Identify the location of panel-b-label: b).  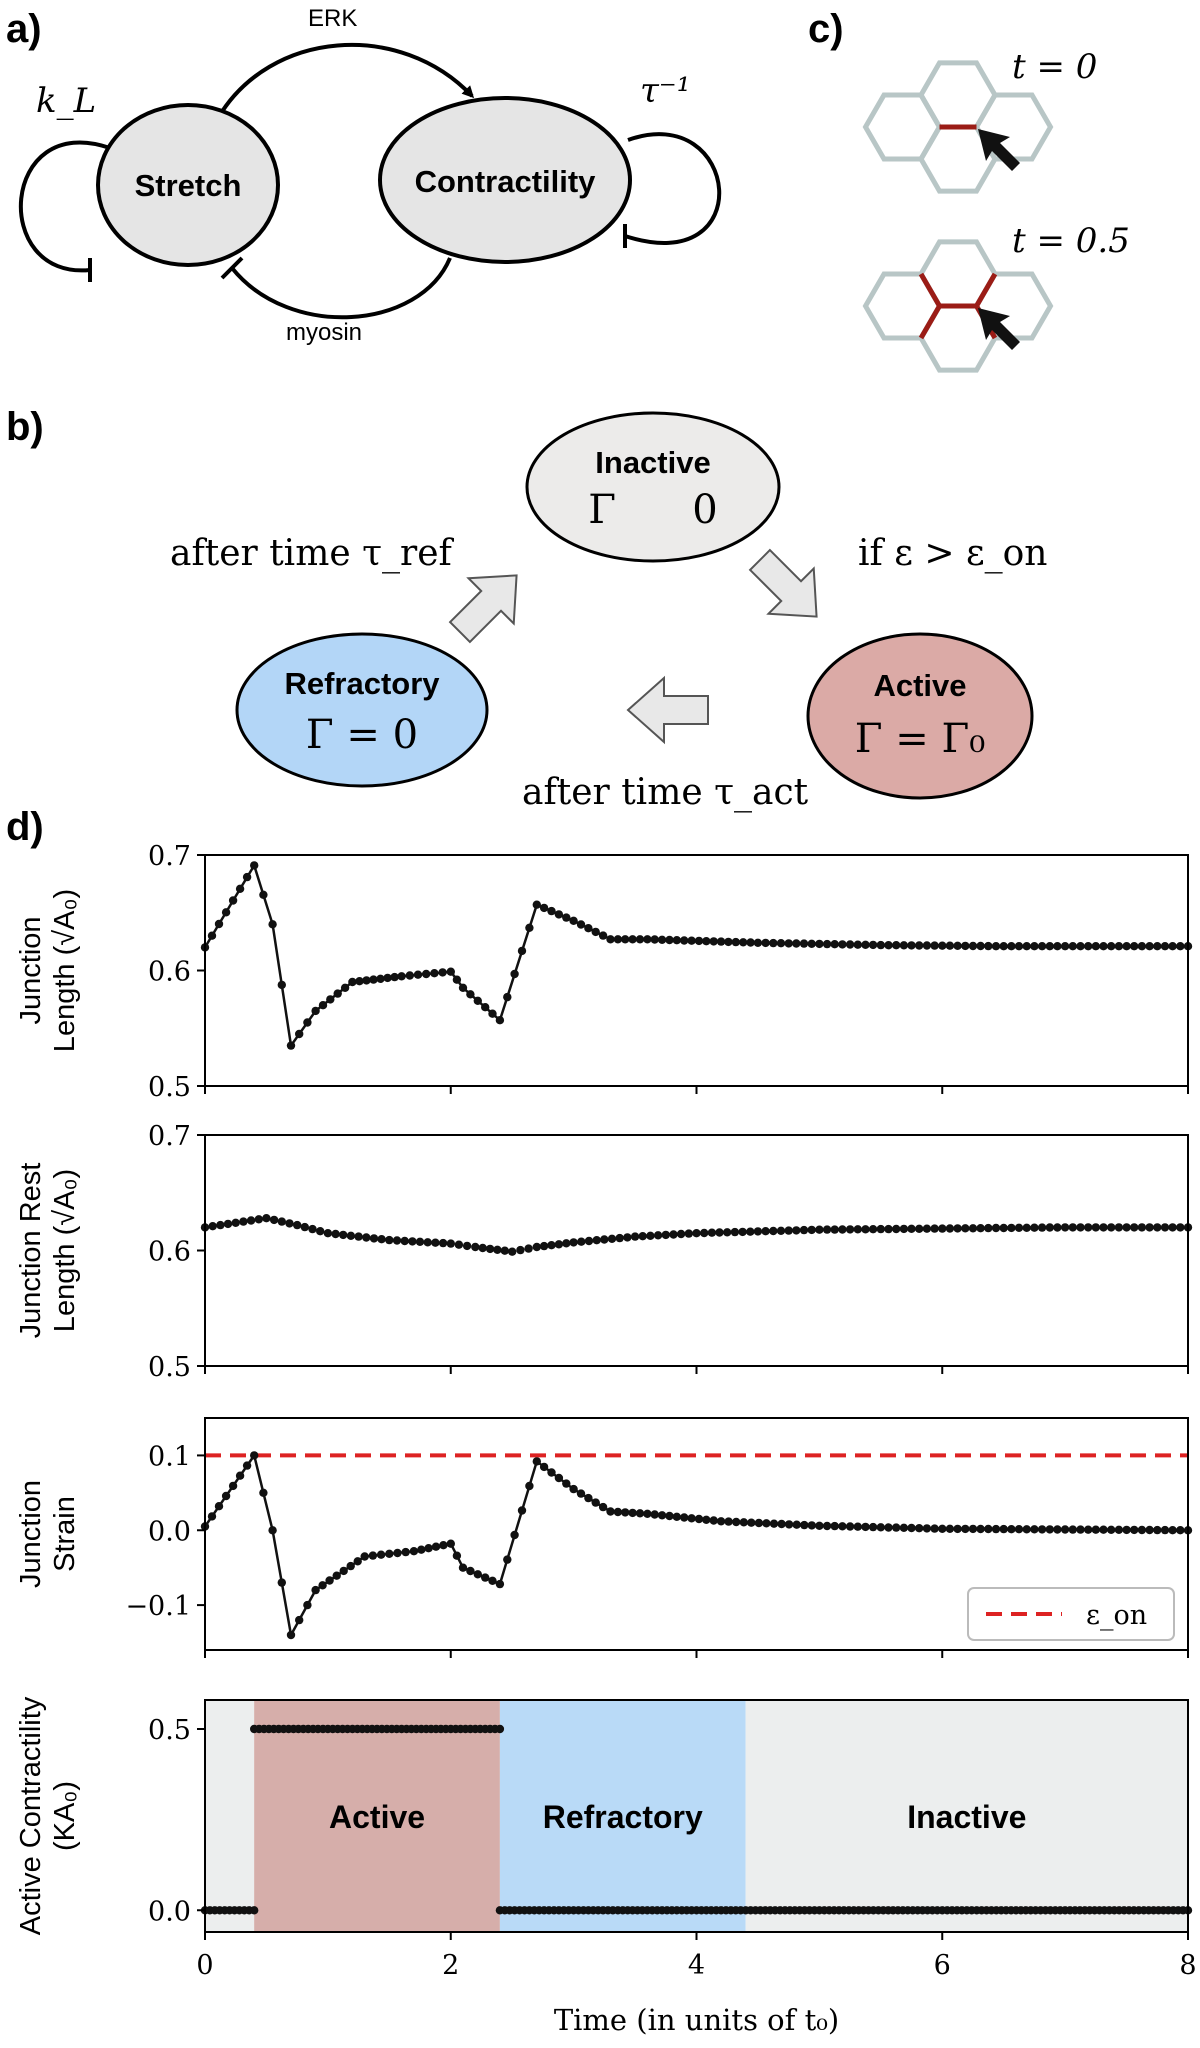
(25, 427).